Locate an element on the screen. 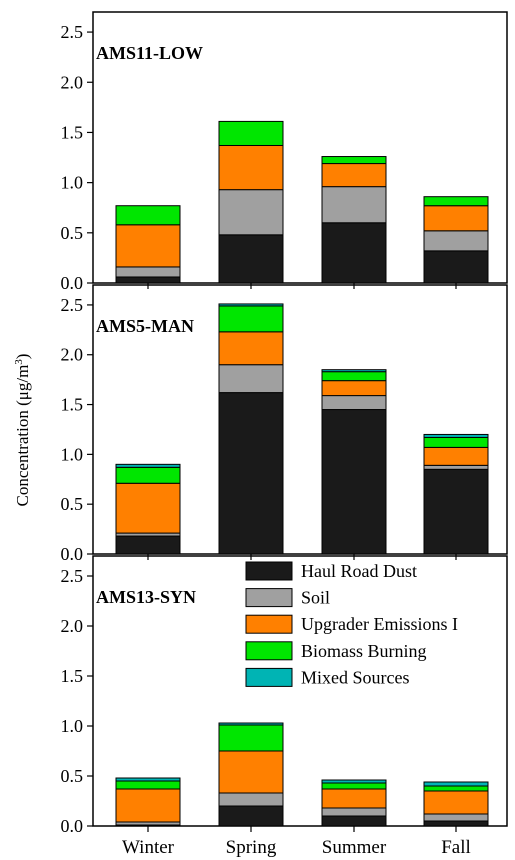 The image size is (515, 860). panel-label: AMS13-SYN is located at coordinates (146, 597).